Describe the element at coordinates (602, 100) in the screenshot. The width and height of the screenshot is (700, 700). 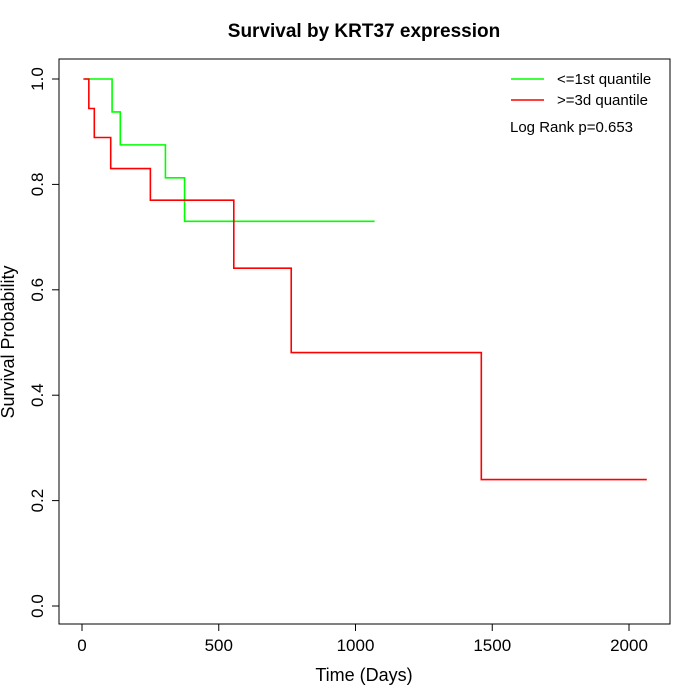
I see `legend-label: >=3d quantile` at that location.